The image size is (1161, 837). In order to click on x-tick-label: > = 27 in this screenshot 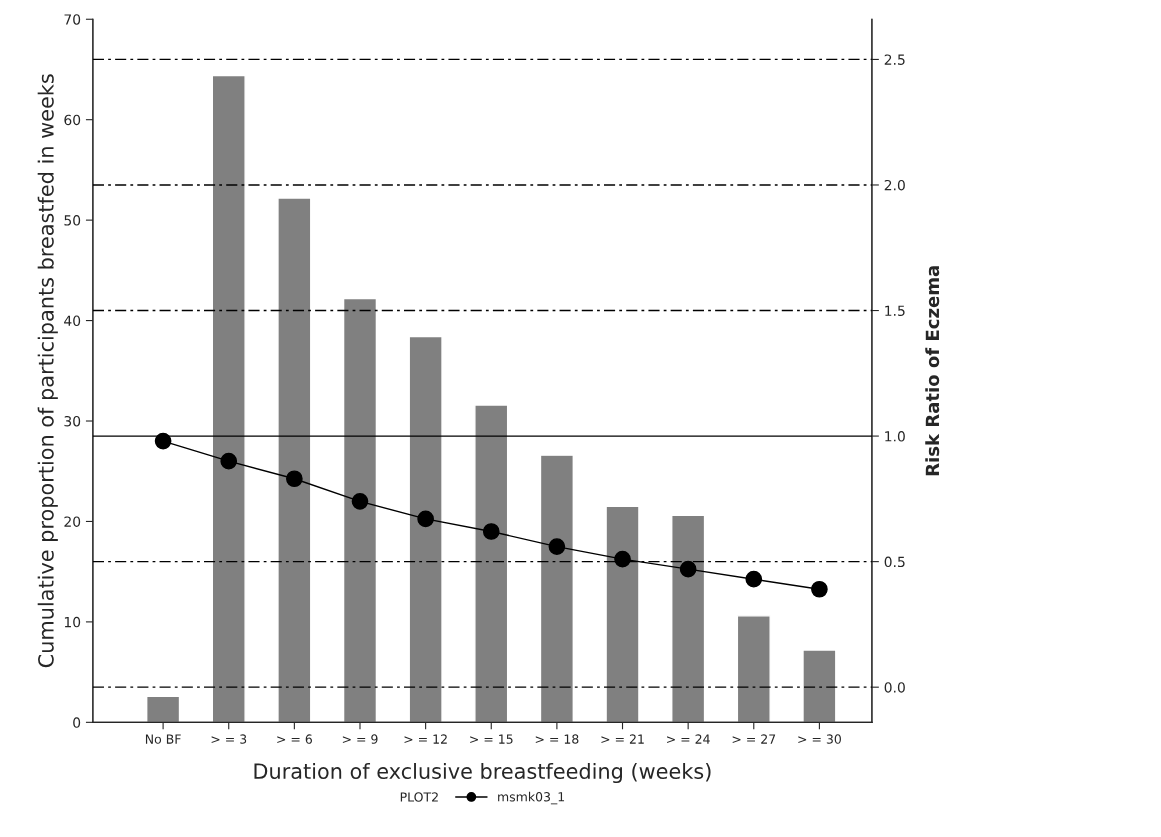, I will do `click(754, 739)`.